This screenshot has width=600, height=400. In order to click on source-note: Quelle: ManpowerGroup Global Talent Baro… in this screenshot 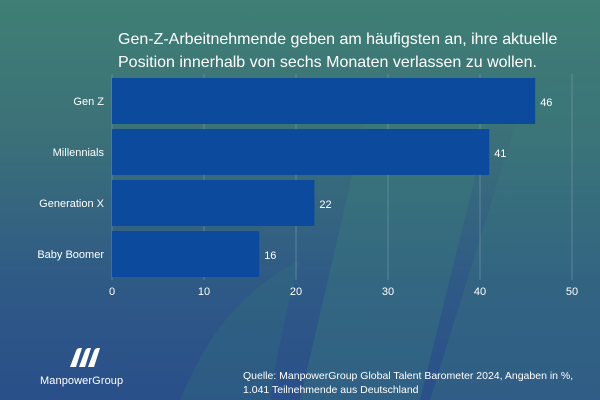, I will do `click(418, 383)`.